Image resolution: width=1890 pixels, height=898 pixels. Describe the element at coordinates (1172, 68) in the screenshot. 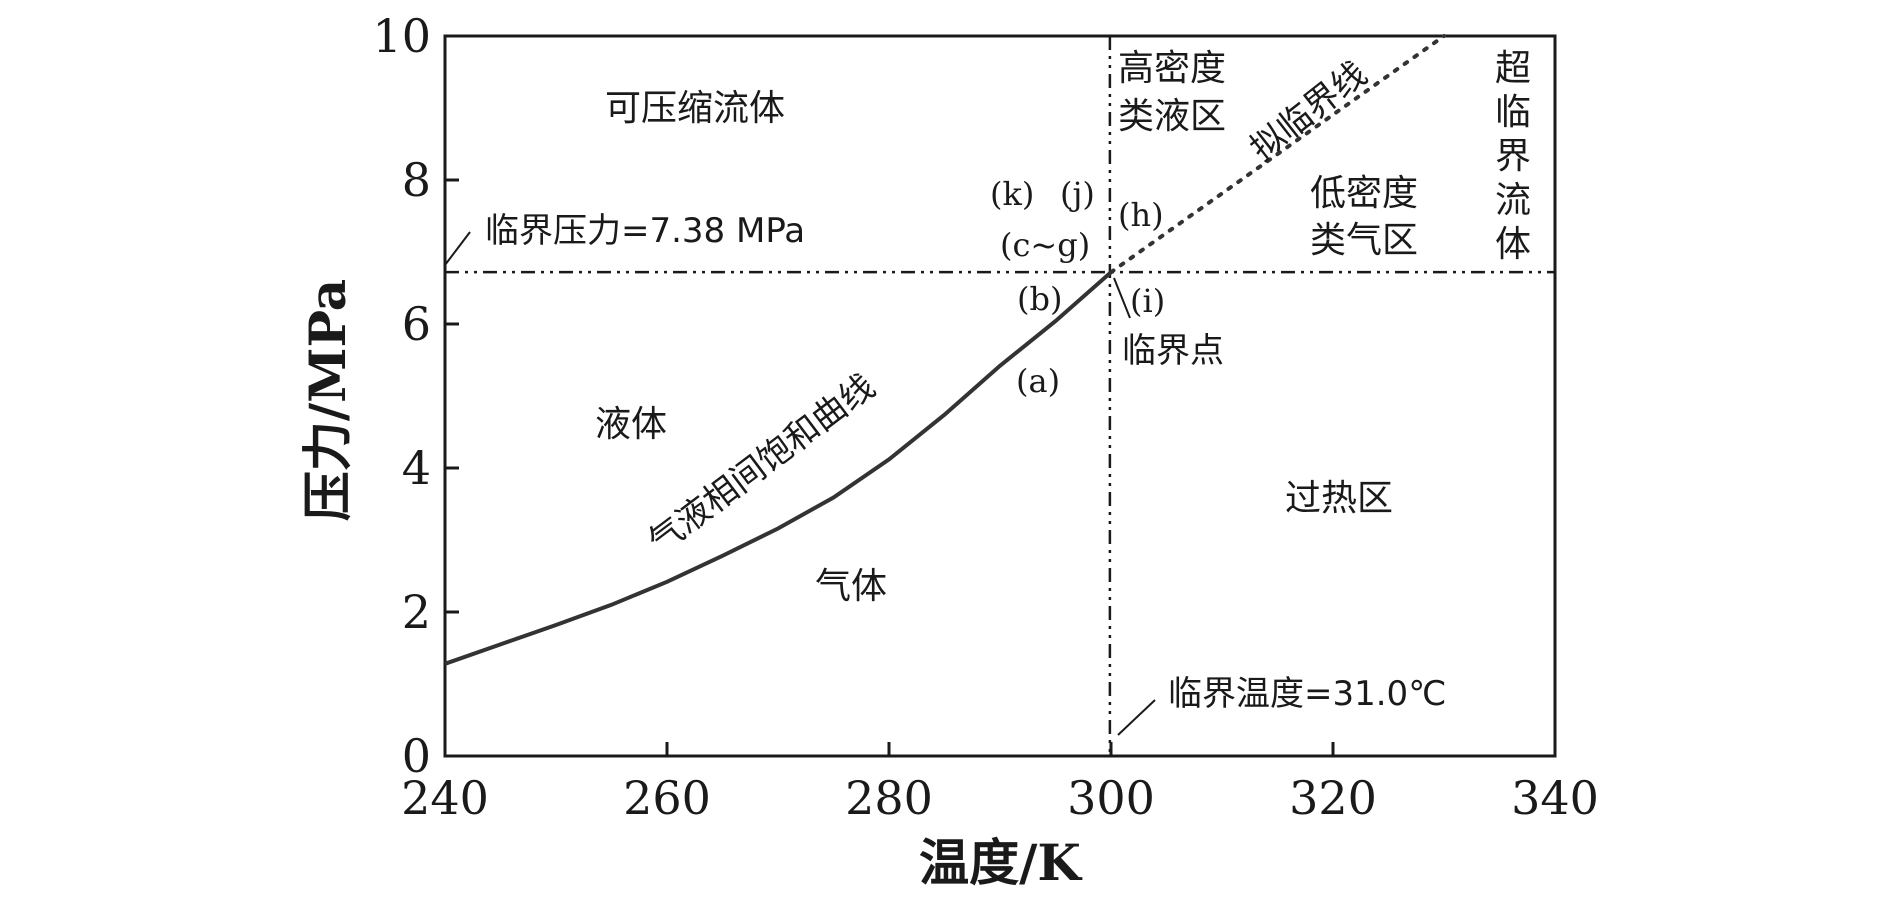

I see `high-density-label-line1: 高密度` at that location.